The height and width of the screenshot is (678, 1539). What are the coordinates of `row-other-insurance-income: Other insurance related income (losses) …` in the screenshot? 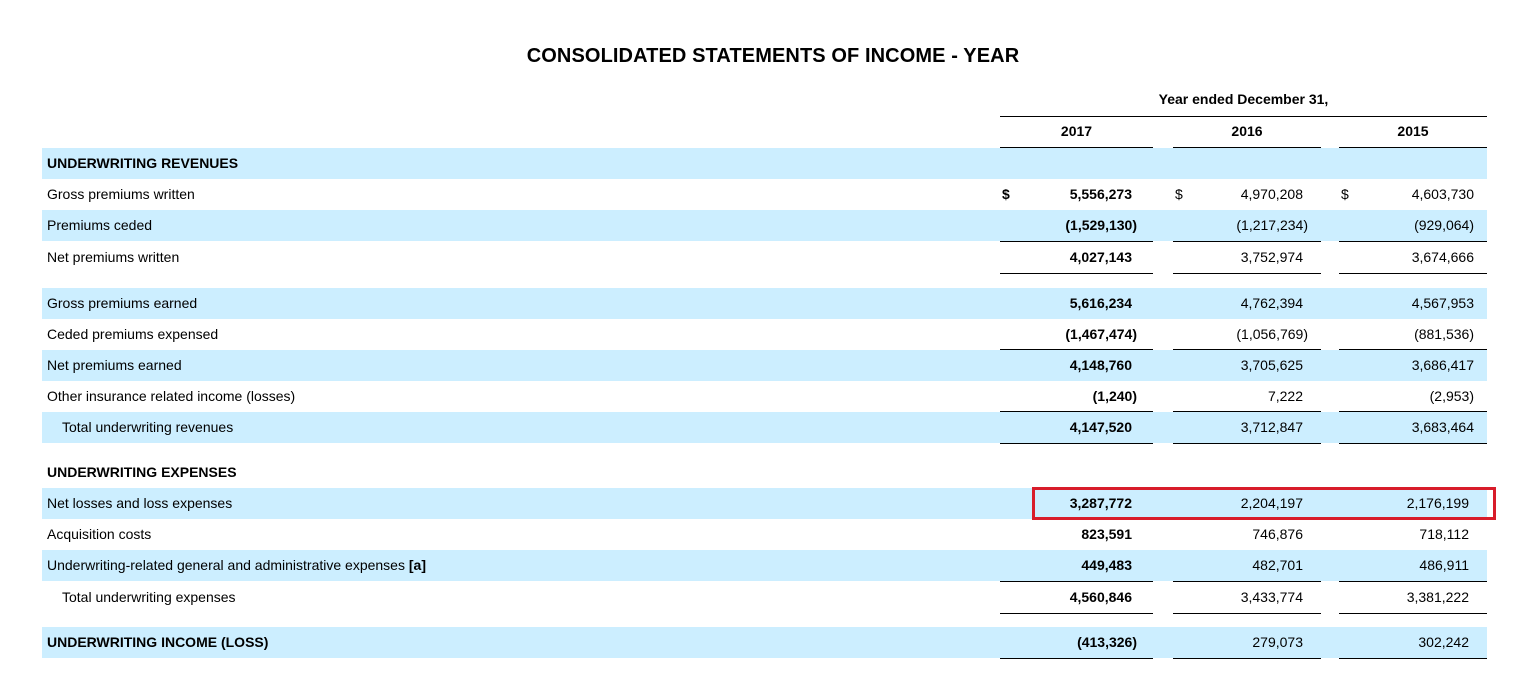 It's located at (764, 396).